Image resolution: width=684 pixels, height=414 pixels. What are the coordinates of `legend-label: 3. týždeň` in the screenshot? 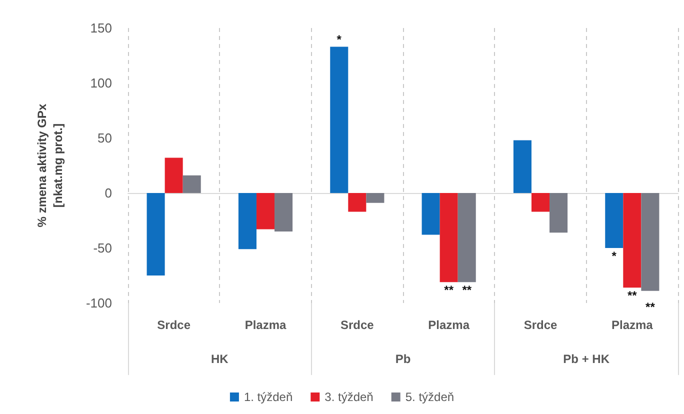 It's located at (349, 397).